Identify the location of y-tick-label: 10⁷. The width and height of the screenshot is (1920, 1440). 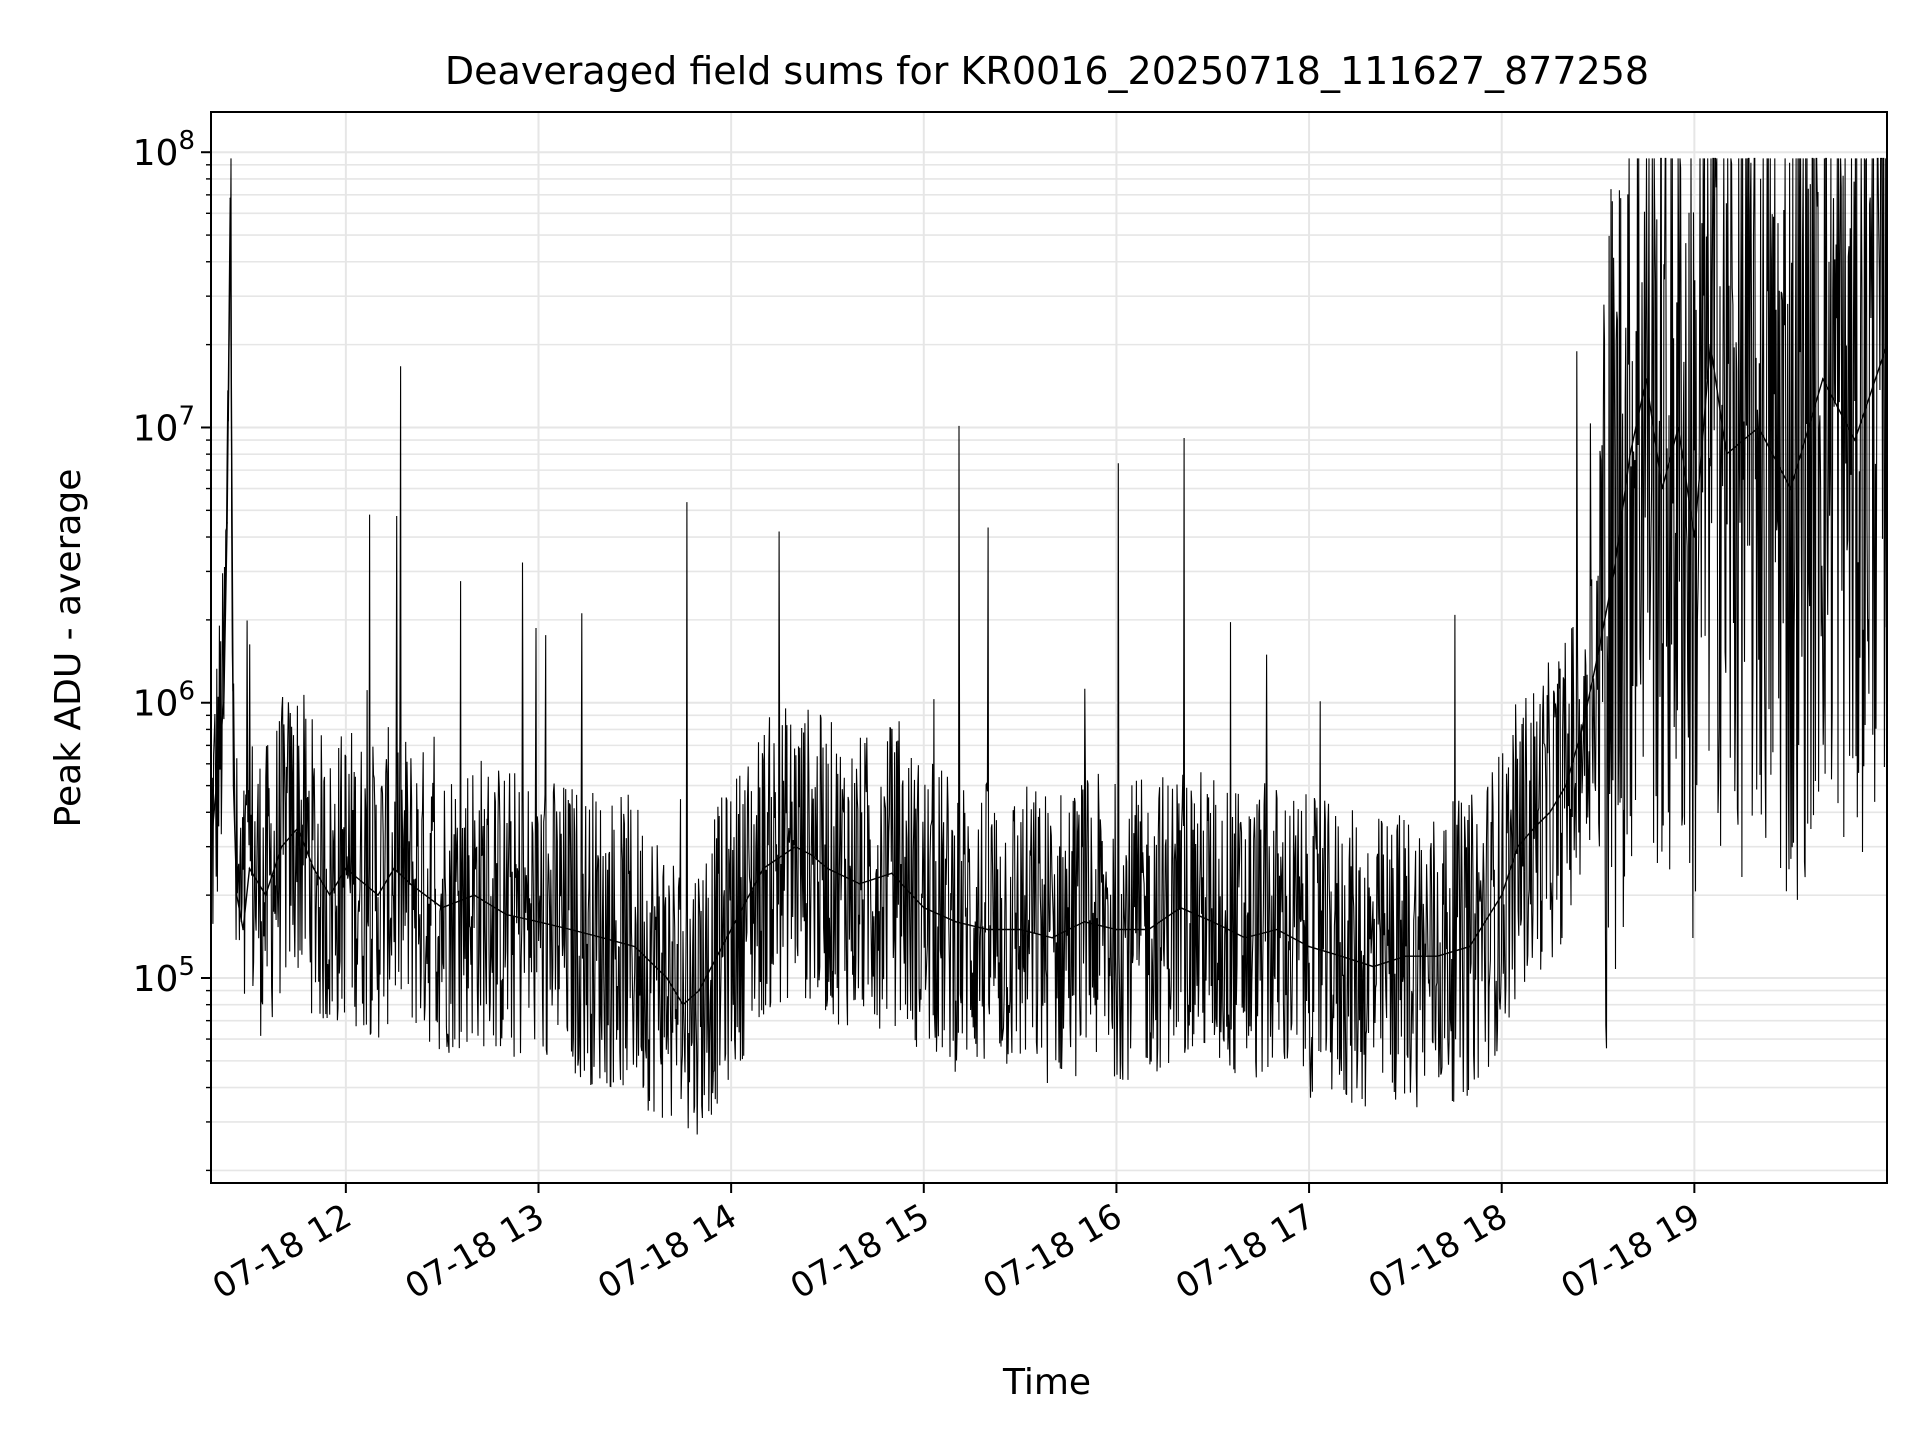
(164, 425).